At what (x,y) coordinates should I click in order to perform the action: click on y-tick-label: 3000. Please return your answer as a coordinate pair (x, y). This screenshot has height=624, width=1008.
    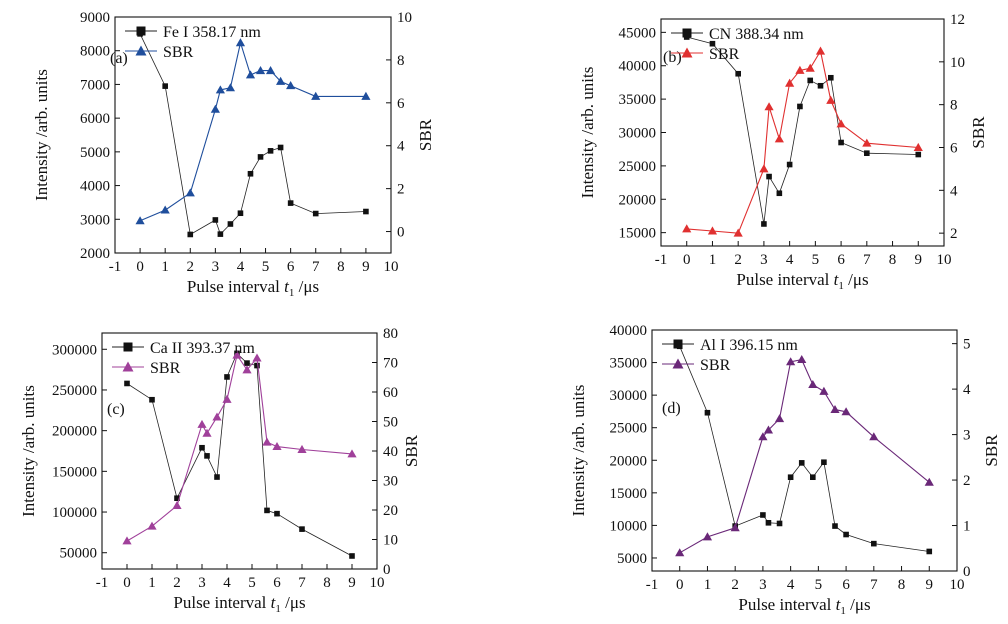
    Looking at the image, I should click on (95, 220).